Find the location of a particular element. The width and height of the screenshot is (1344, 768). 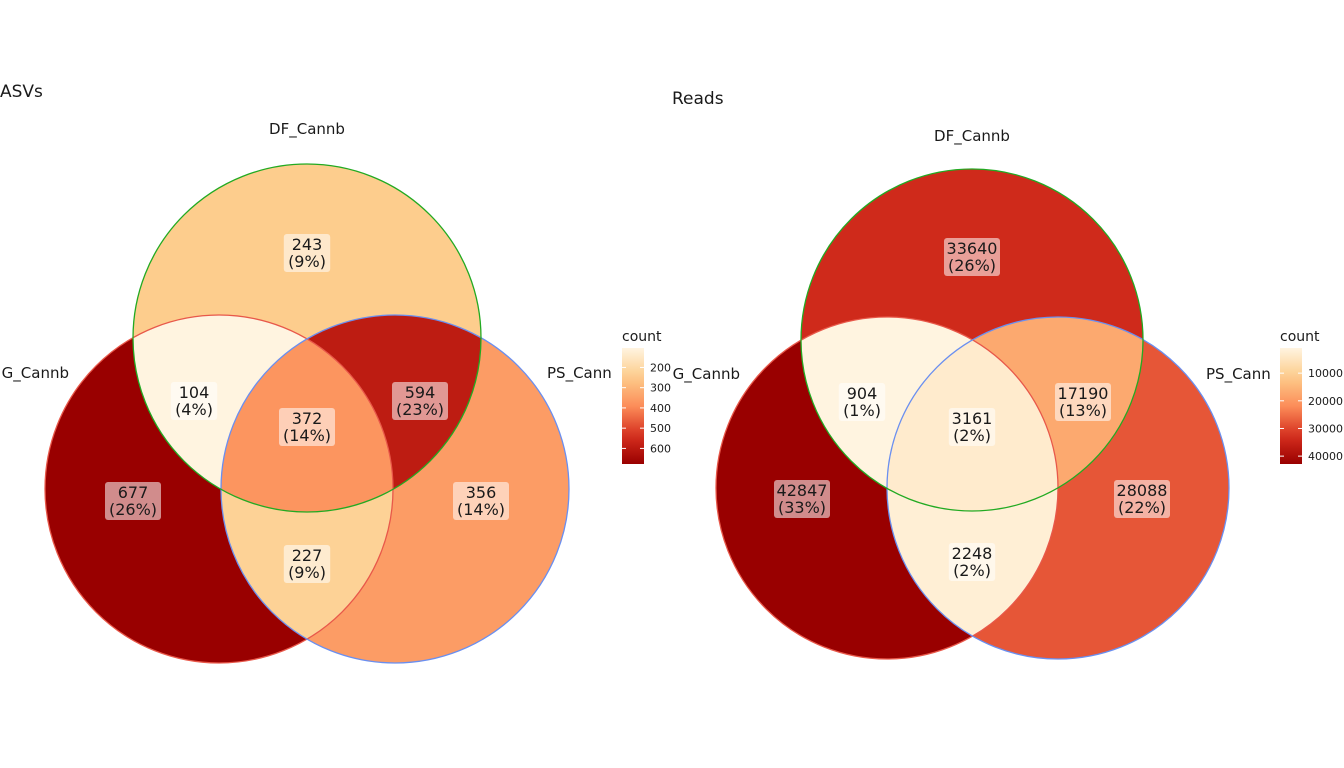

legend-tick-label: 600 is located at coordinates (660, 448).